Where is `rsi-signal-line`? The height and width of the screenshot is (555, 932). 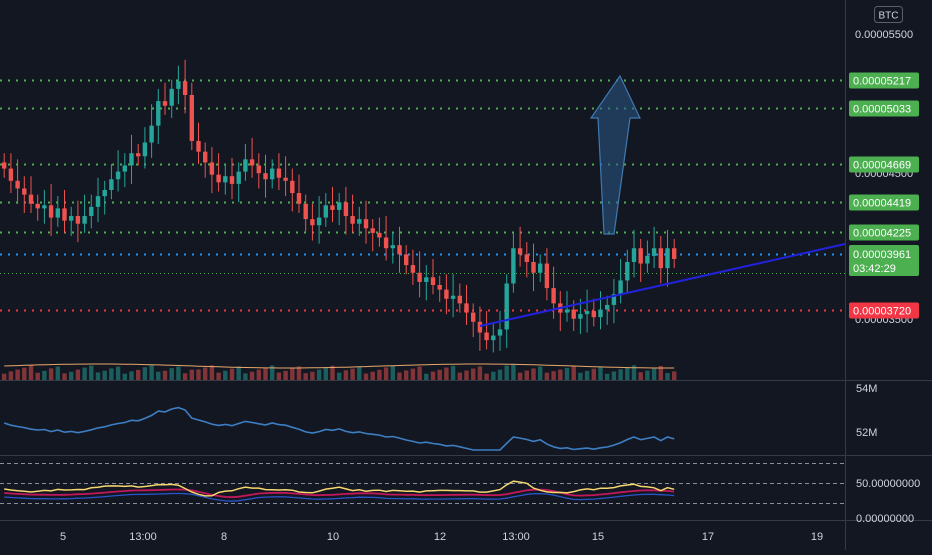 rsi-signal-line is located at coordinates (339, 497).